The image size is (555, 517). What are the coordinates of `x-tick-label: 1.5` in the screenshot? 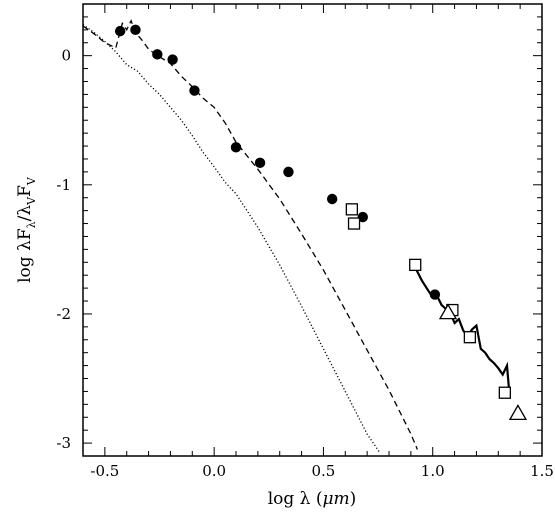 It's located at (542, 471).